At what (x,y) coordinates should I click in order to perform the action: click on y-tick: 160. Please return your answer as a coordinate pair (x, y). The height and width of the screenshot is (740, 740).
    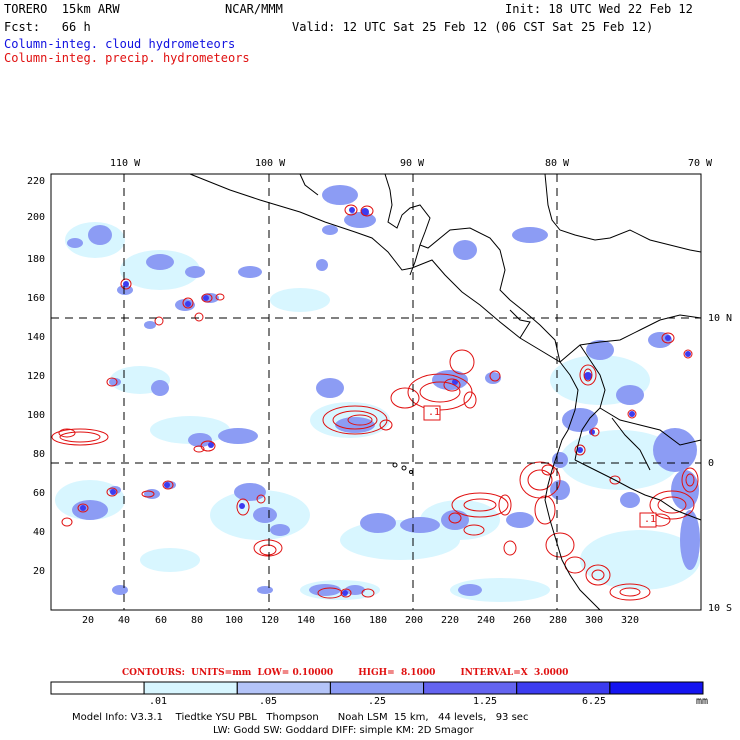
    Looking at the image, I should click on (36, 298).